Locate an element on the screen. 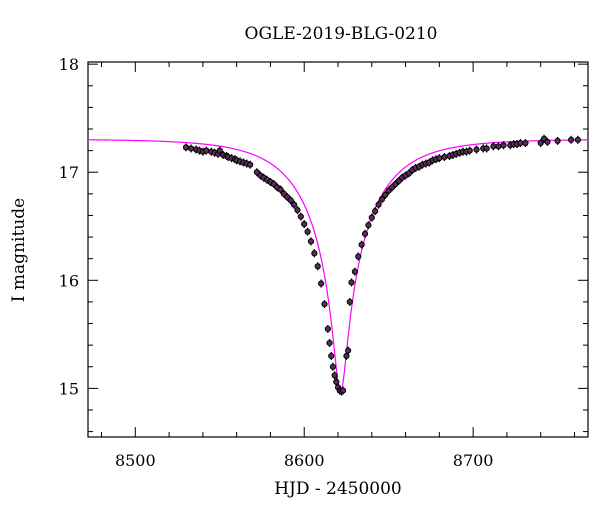 Image resolution: width=600 pixels, height=512 pixels. y-axis-label: I magnitude is located at coordinates (19, 250).